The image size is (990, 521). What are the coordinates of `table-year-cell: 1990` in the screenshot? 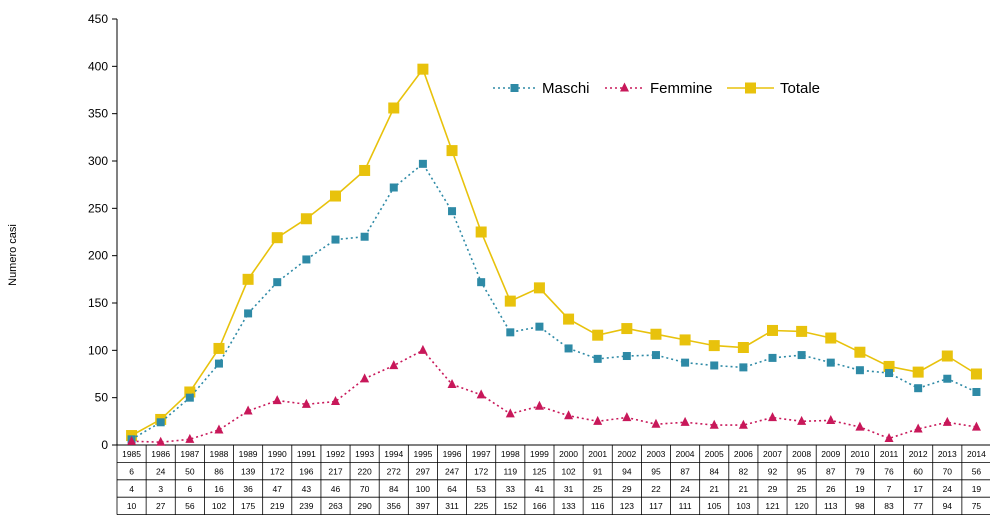 It's located at (277, 454).